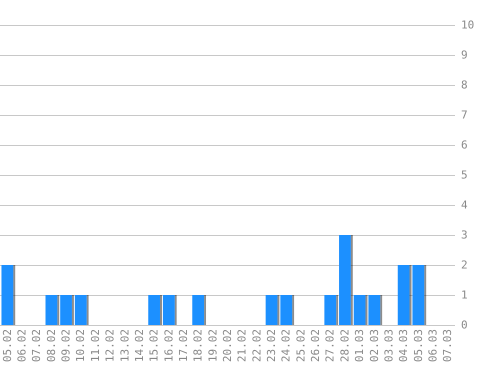  Describe the element at coordinates (464, 175) in the screenshot. I see `y-tick-label: 5` at that location.